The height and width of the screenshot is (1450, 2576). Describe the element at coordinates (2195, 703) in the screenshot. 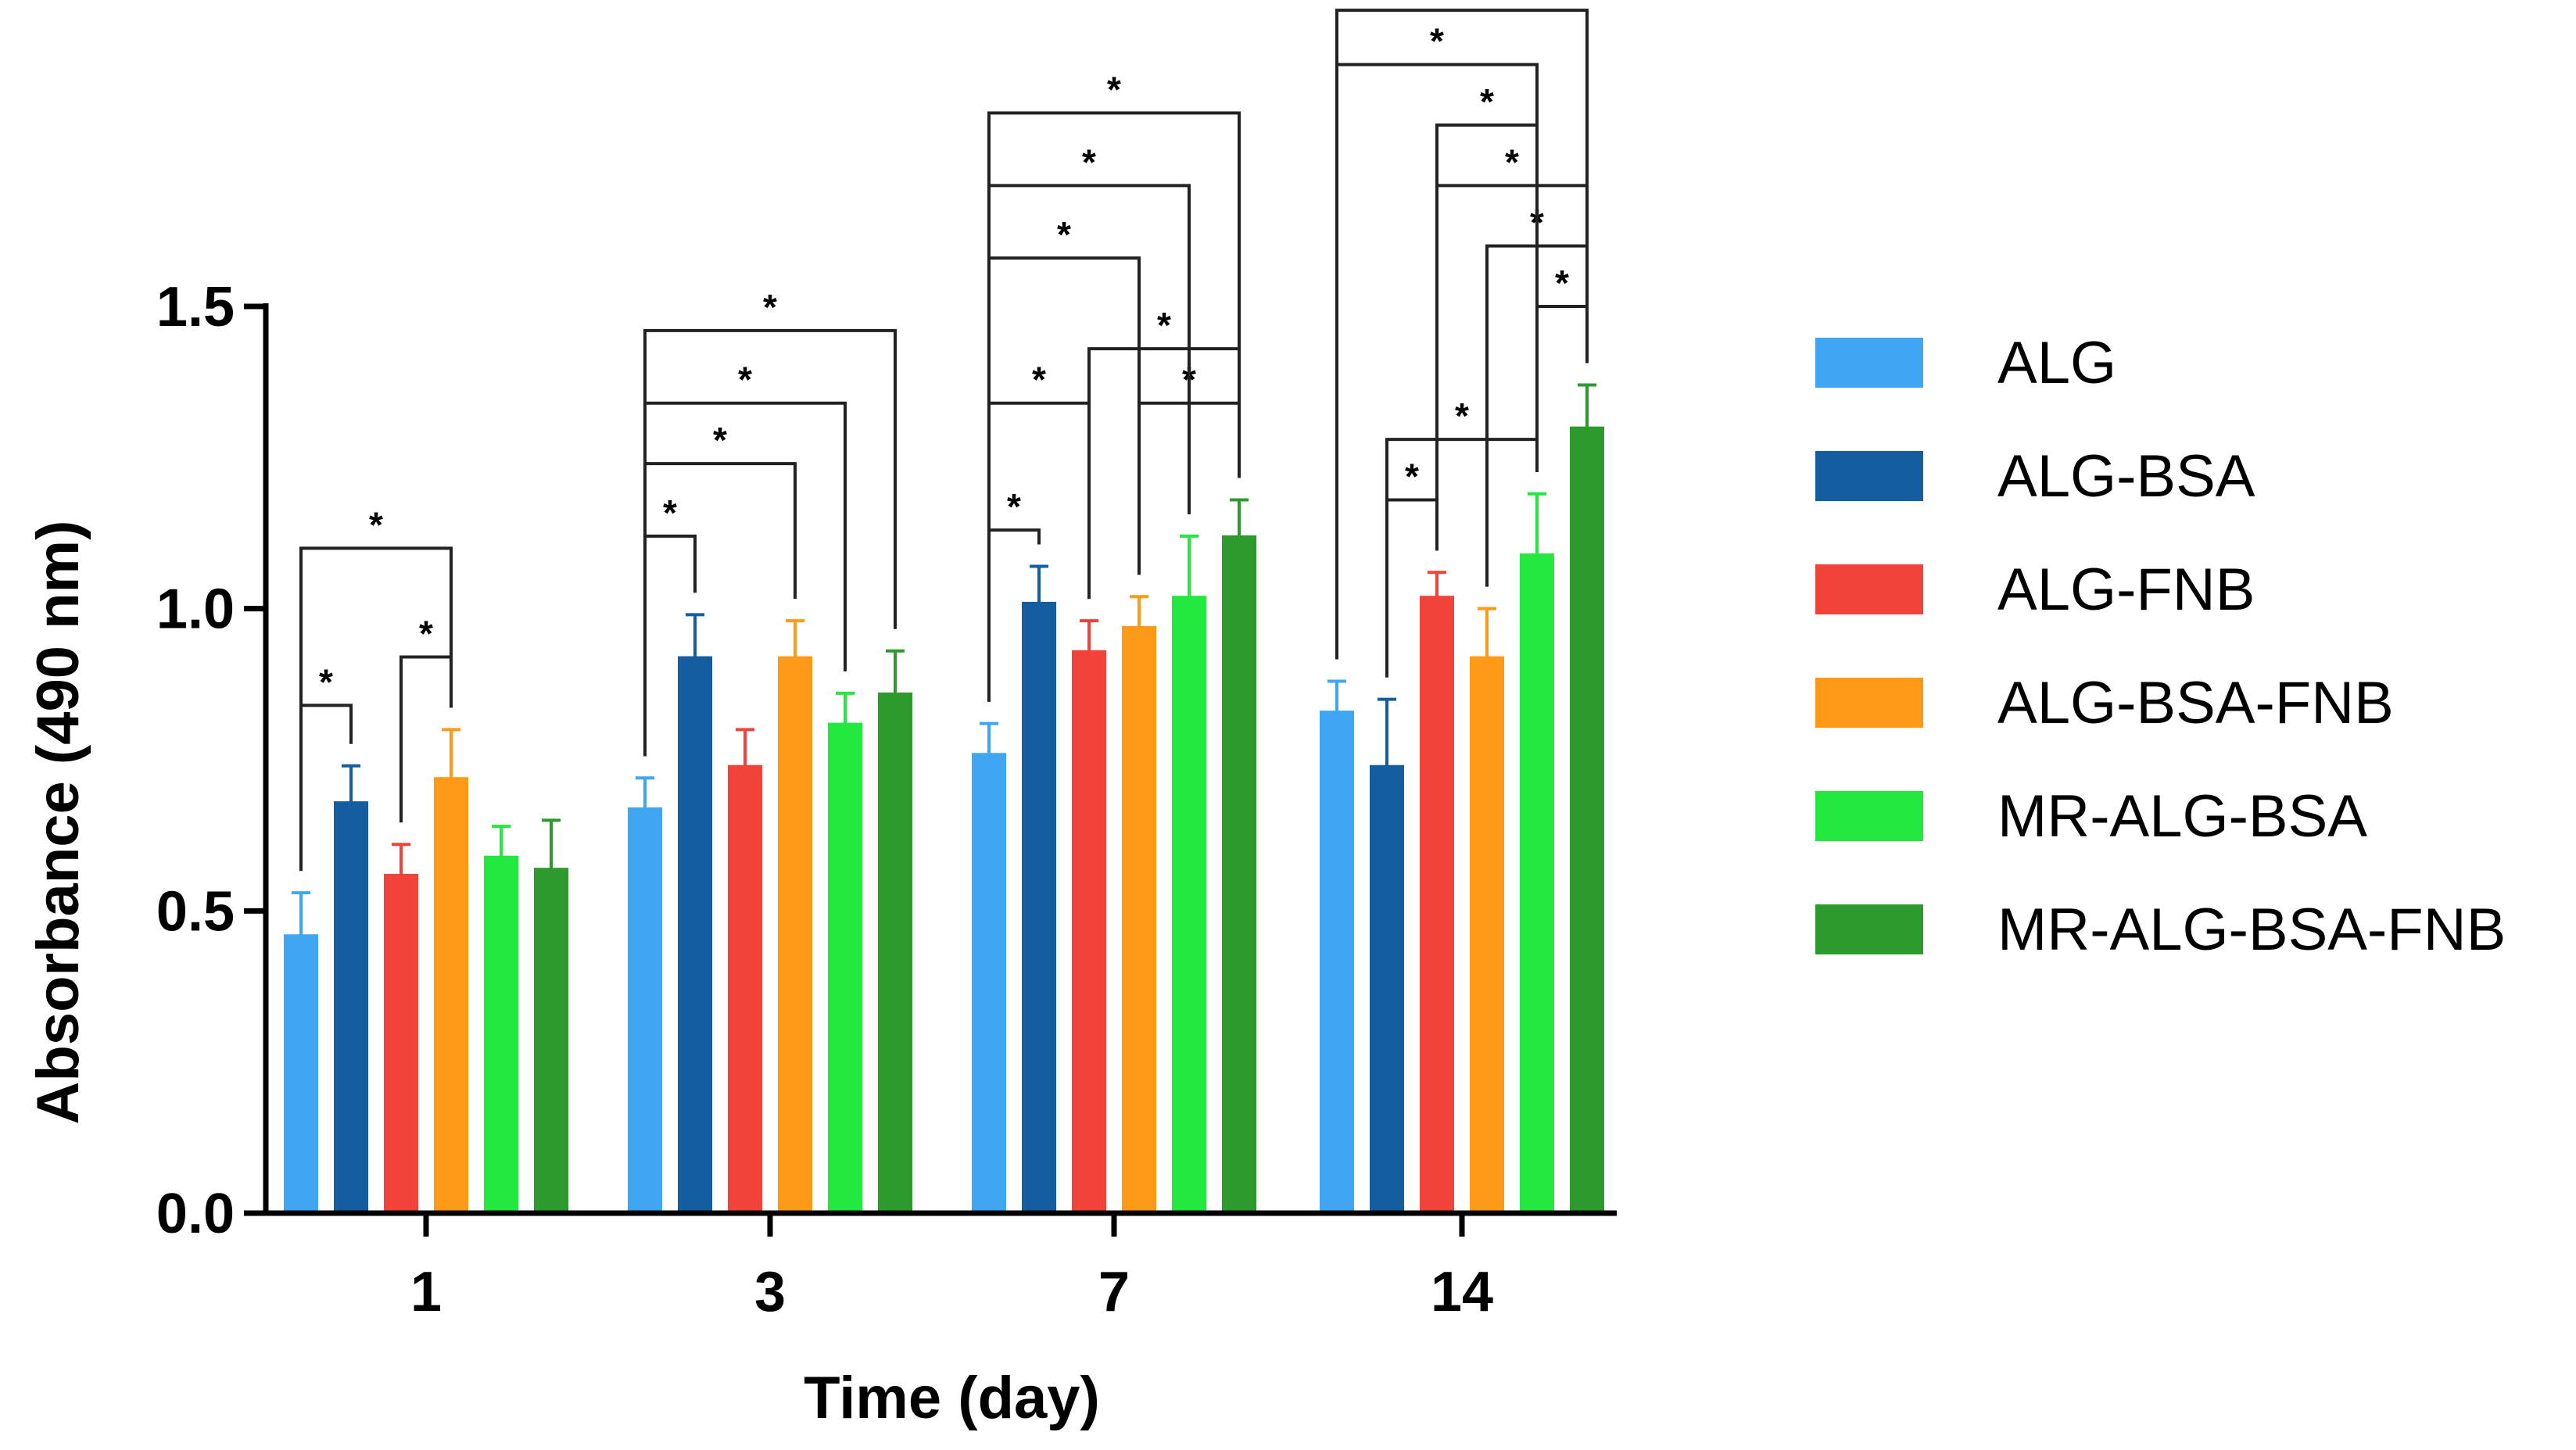

I see `legend-label: ALG-BSA-FNB` at that location.